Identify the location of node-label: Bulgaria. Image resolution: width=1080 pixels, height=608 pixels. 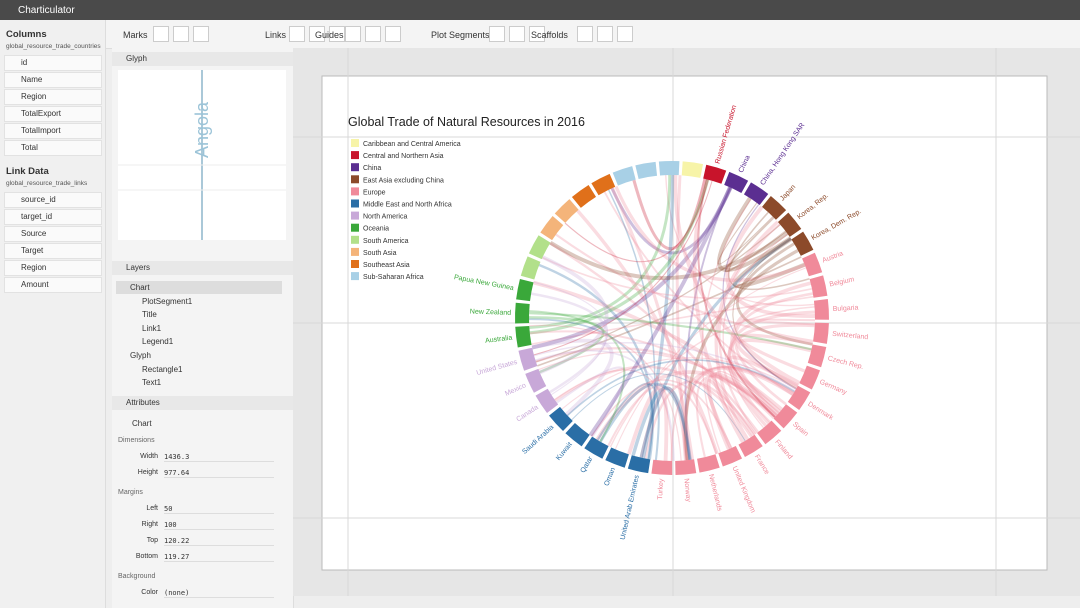
(846, 309).